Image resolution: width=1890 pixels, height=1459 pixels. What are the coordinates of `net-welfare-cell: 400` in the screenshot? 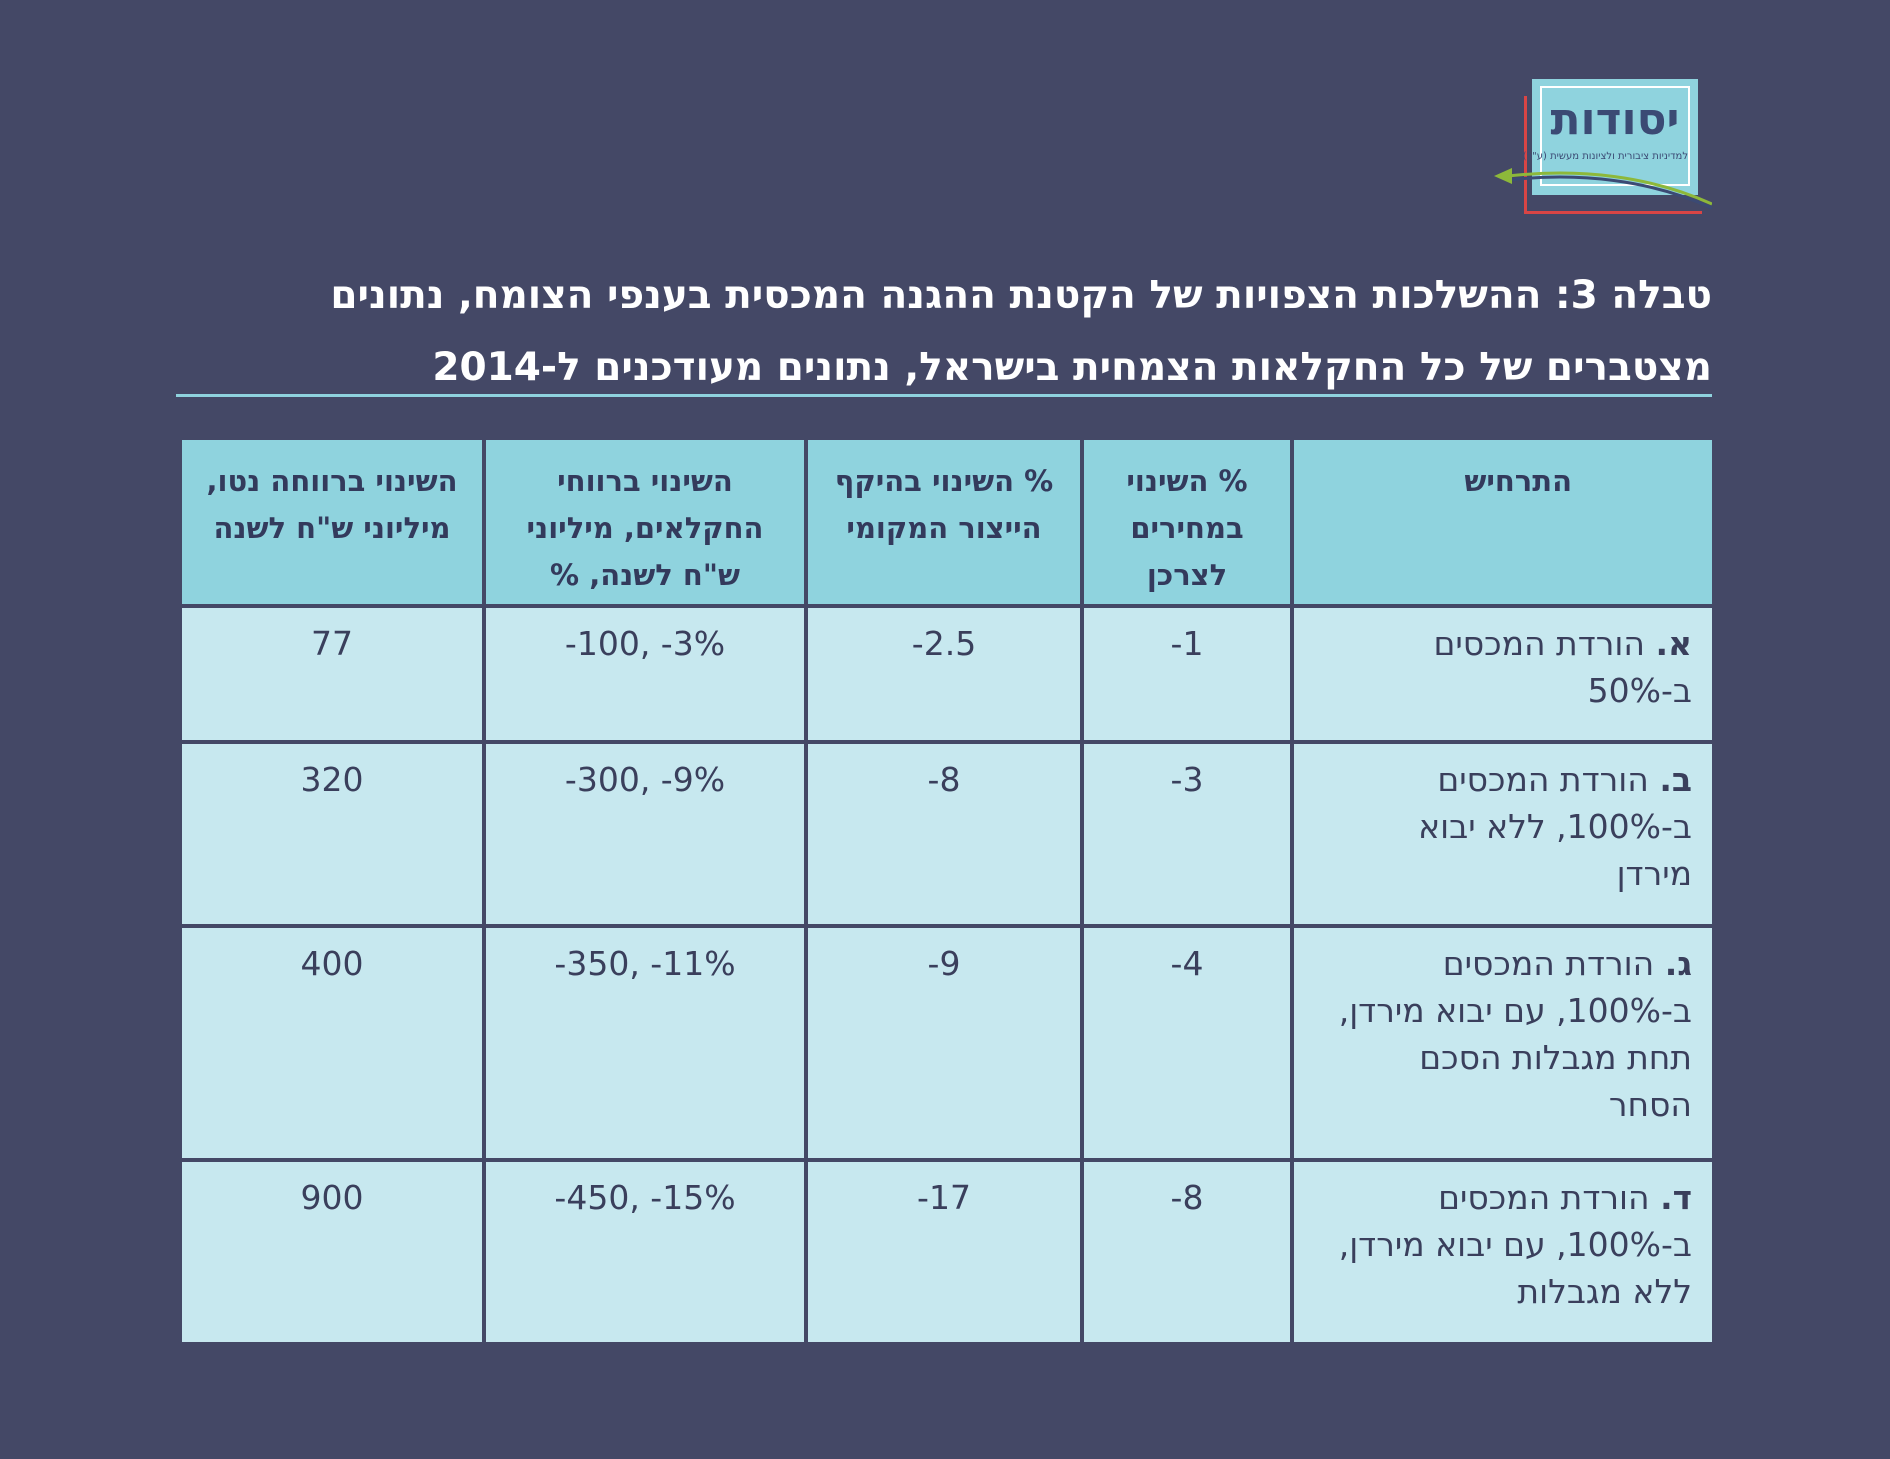 It's located at (332, 1043).